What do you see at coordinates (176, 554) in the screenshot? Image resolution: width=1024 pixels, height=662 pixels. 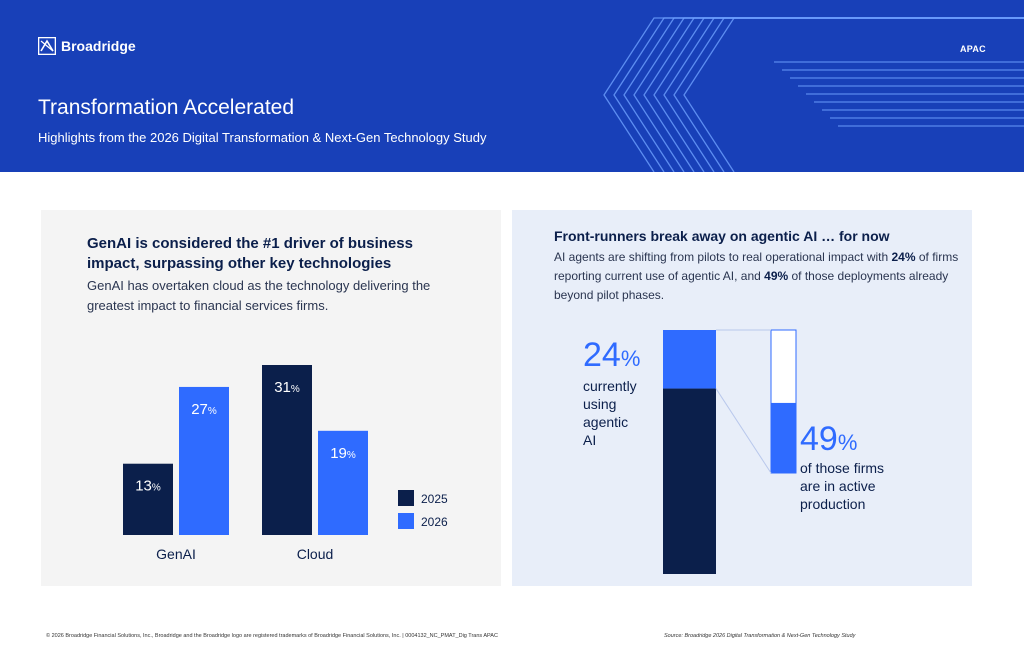 I see `category-label-genai: GenAI` at bounding box center [176, 554].